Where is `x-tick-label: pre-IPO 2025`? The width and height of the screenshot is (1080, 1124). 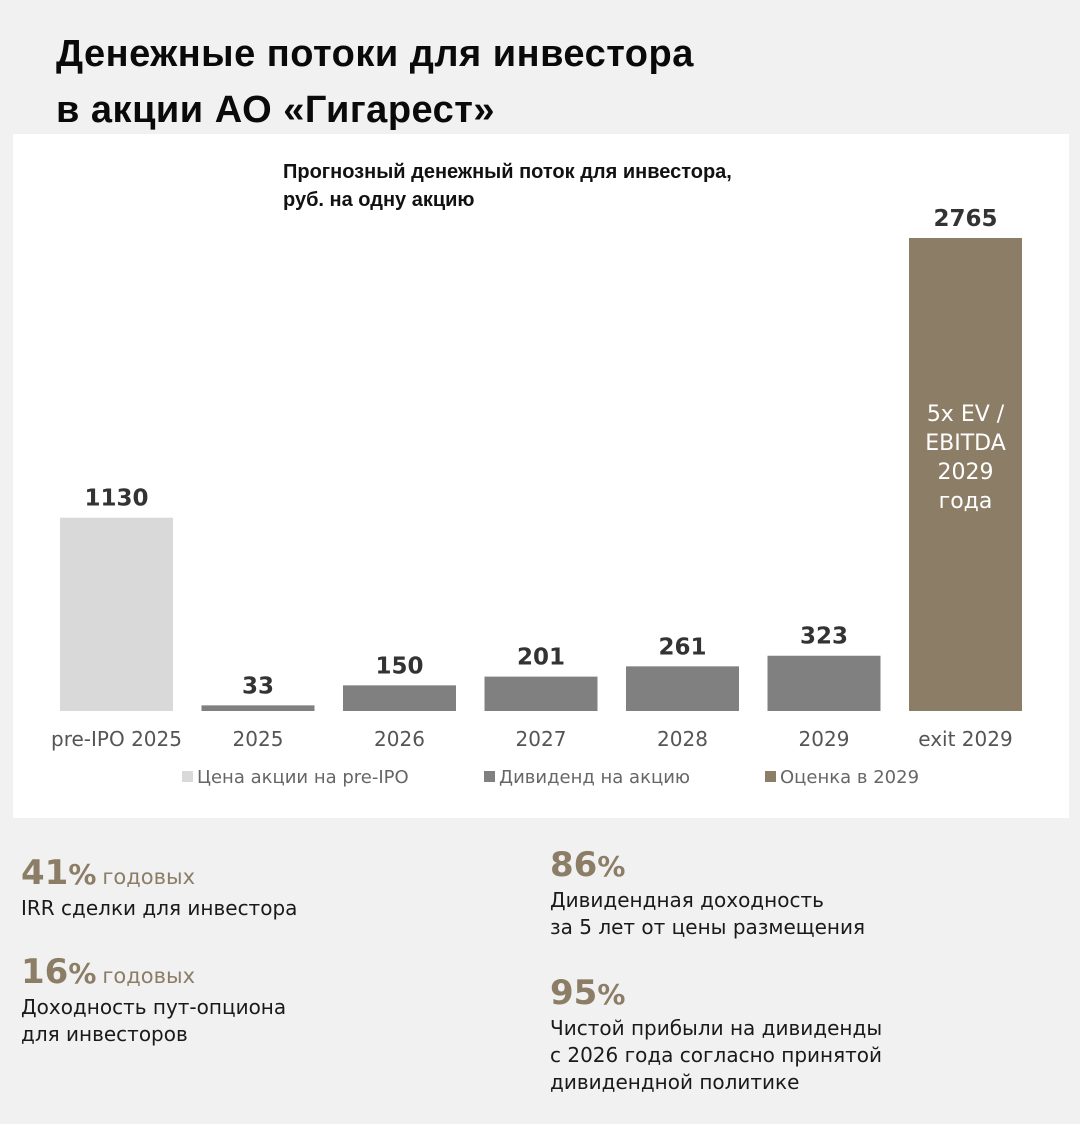
x-tick-label: pre-IPO 2025 is located at coordinates (116, 739).